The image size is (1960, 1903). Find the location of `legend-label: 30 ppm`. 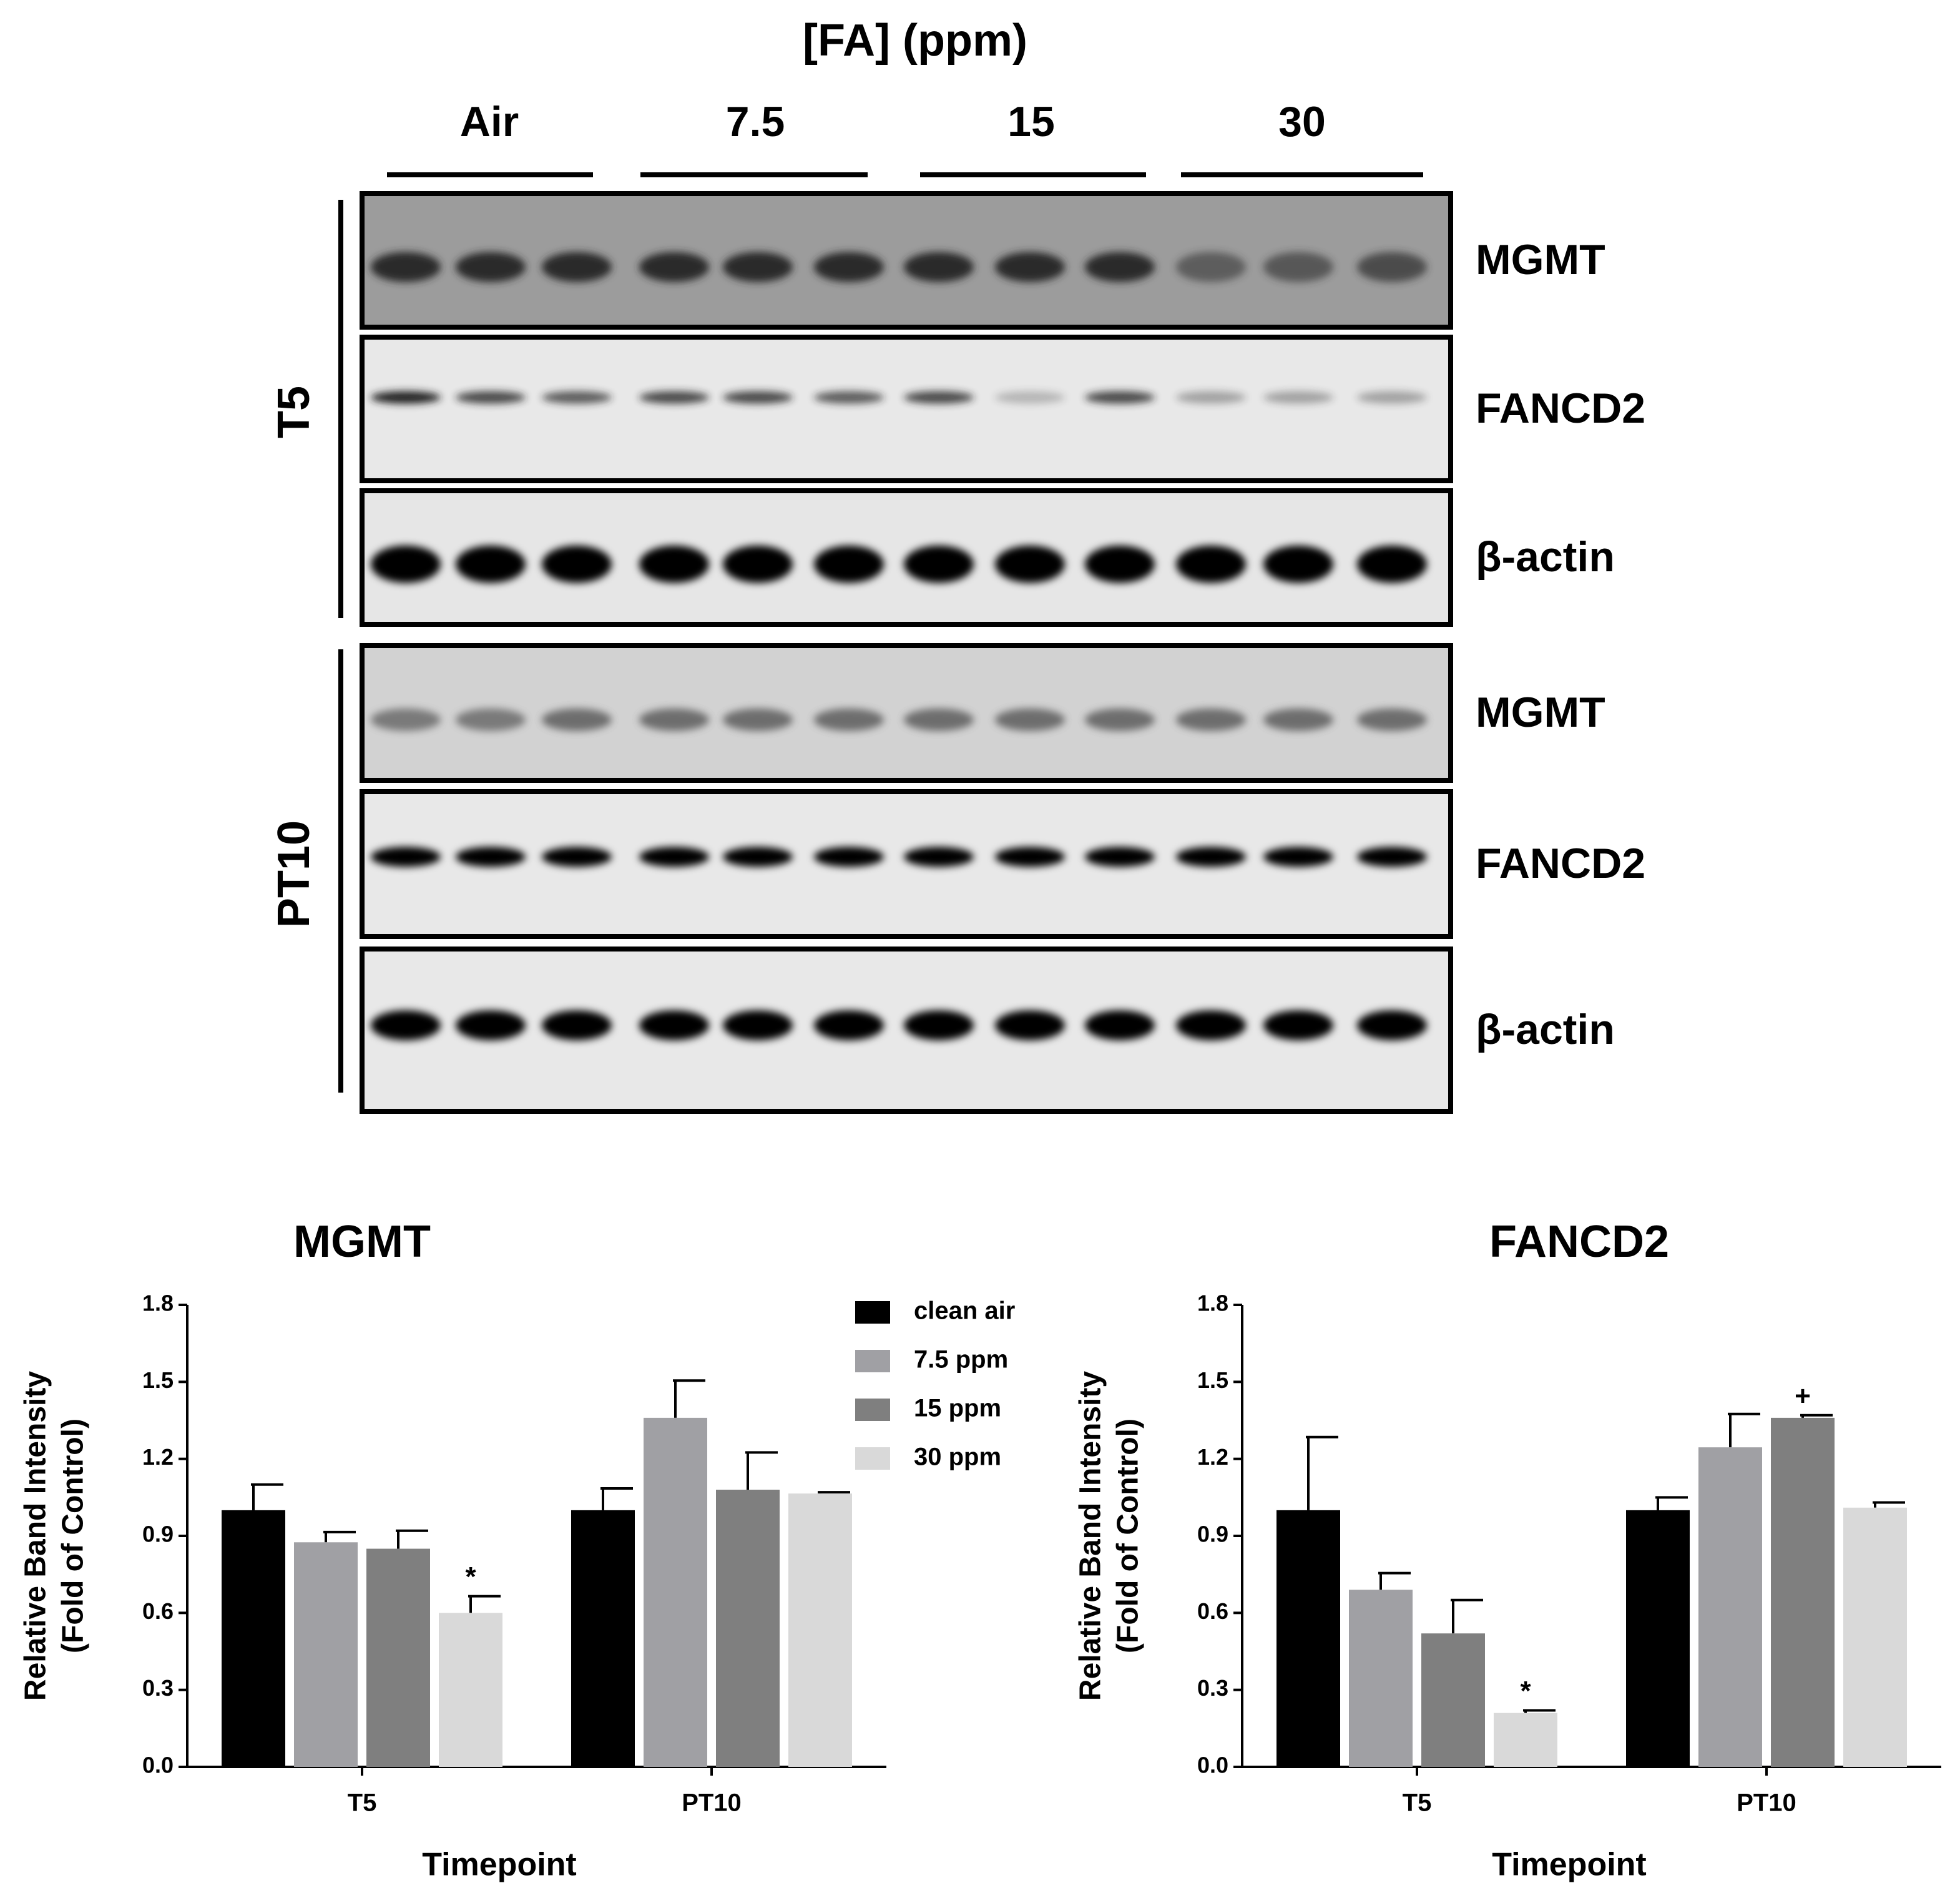

legend-label: 30 ppm is located at coordinates (957, 1457).